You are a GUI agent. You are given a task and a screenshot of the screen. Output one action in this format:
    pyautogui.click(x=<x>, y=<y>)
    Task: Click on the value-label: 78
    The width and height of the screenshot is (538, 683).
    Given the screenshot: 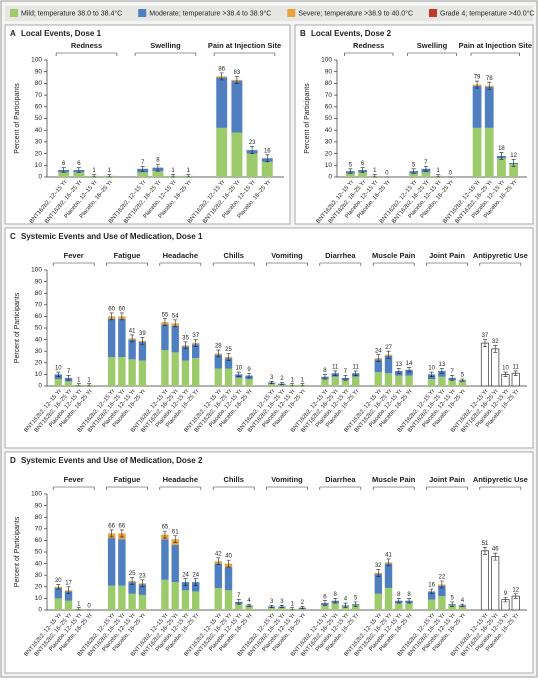 What is the action you would take?
    pyautogui.click(x=489, y=79)
    